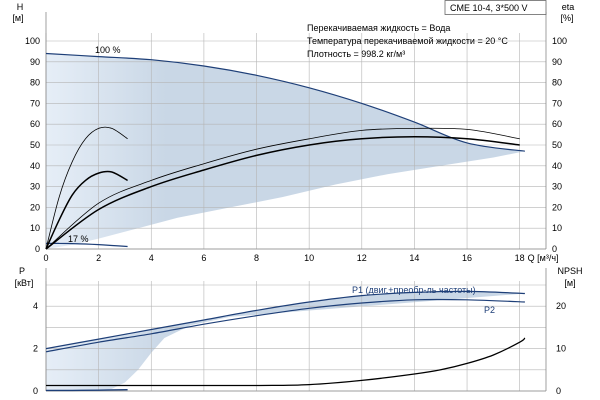 The image size is (600, 400). Describe the element at coordinates (568, 7) in the screenshot. I see `y-right-title: eta` at that location.